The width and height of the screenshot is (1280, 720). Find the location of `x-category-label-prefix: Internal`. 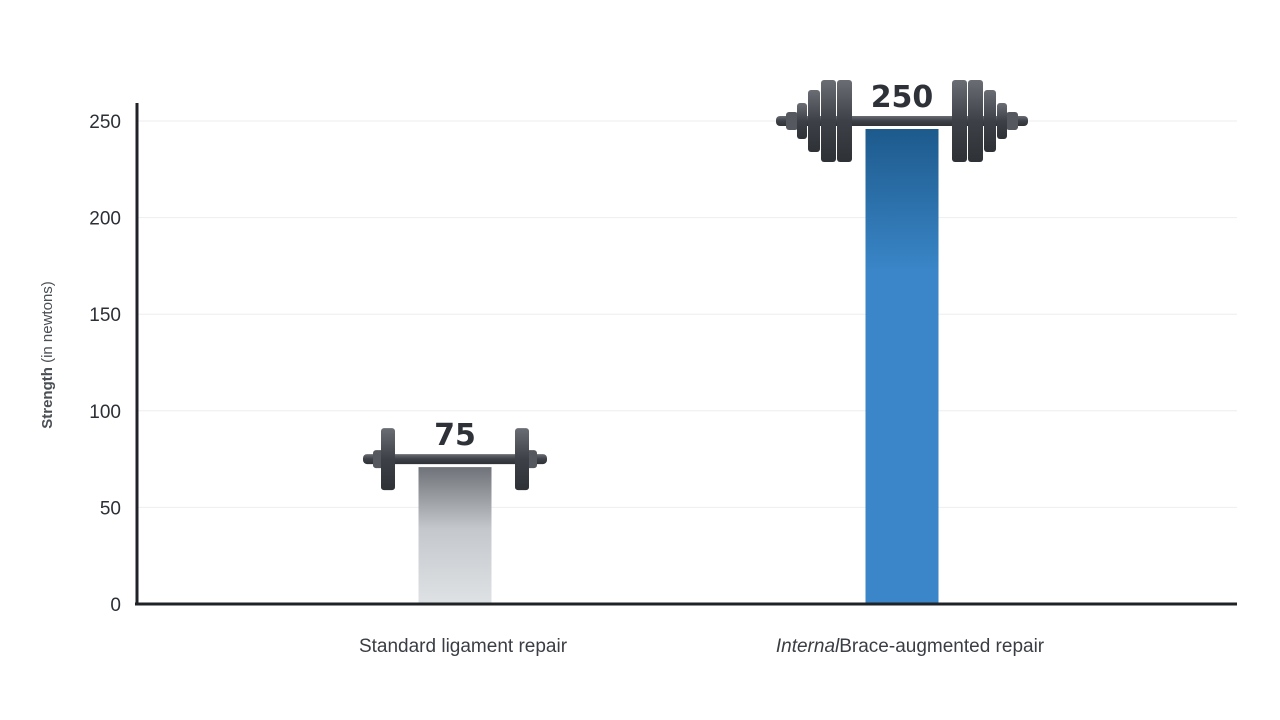

x-category-label-prefix: Internal is located at coordinates (808, 646).